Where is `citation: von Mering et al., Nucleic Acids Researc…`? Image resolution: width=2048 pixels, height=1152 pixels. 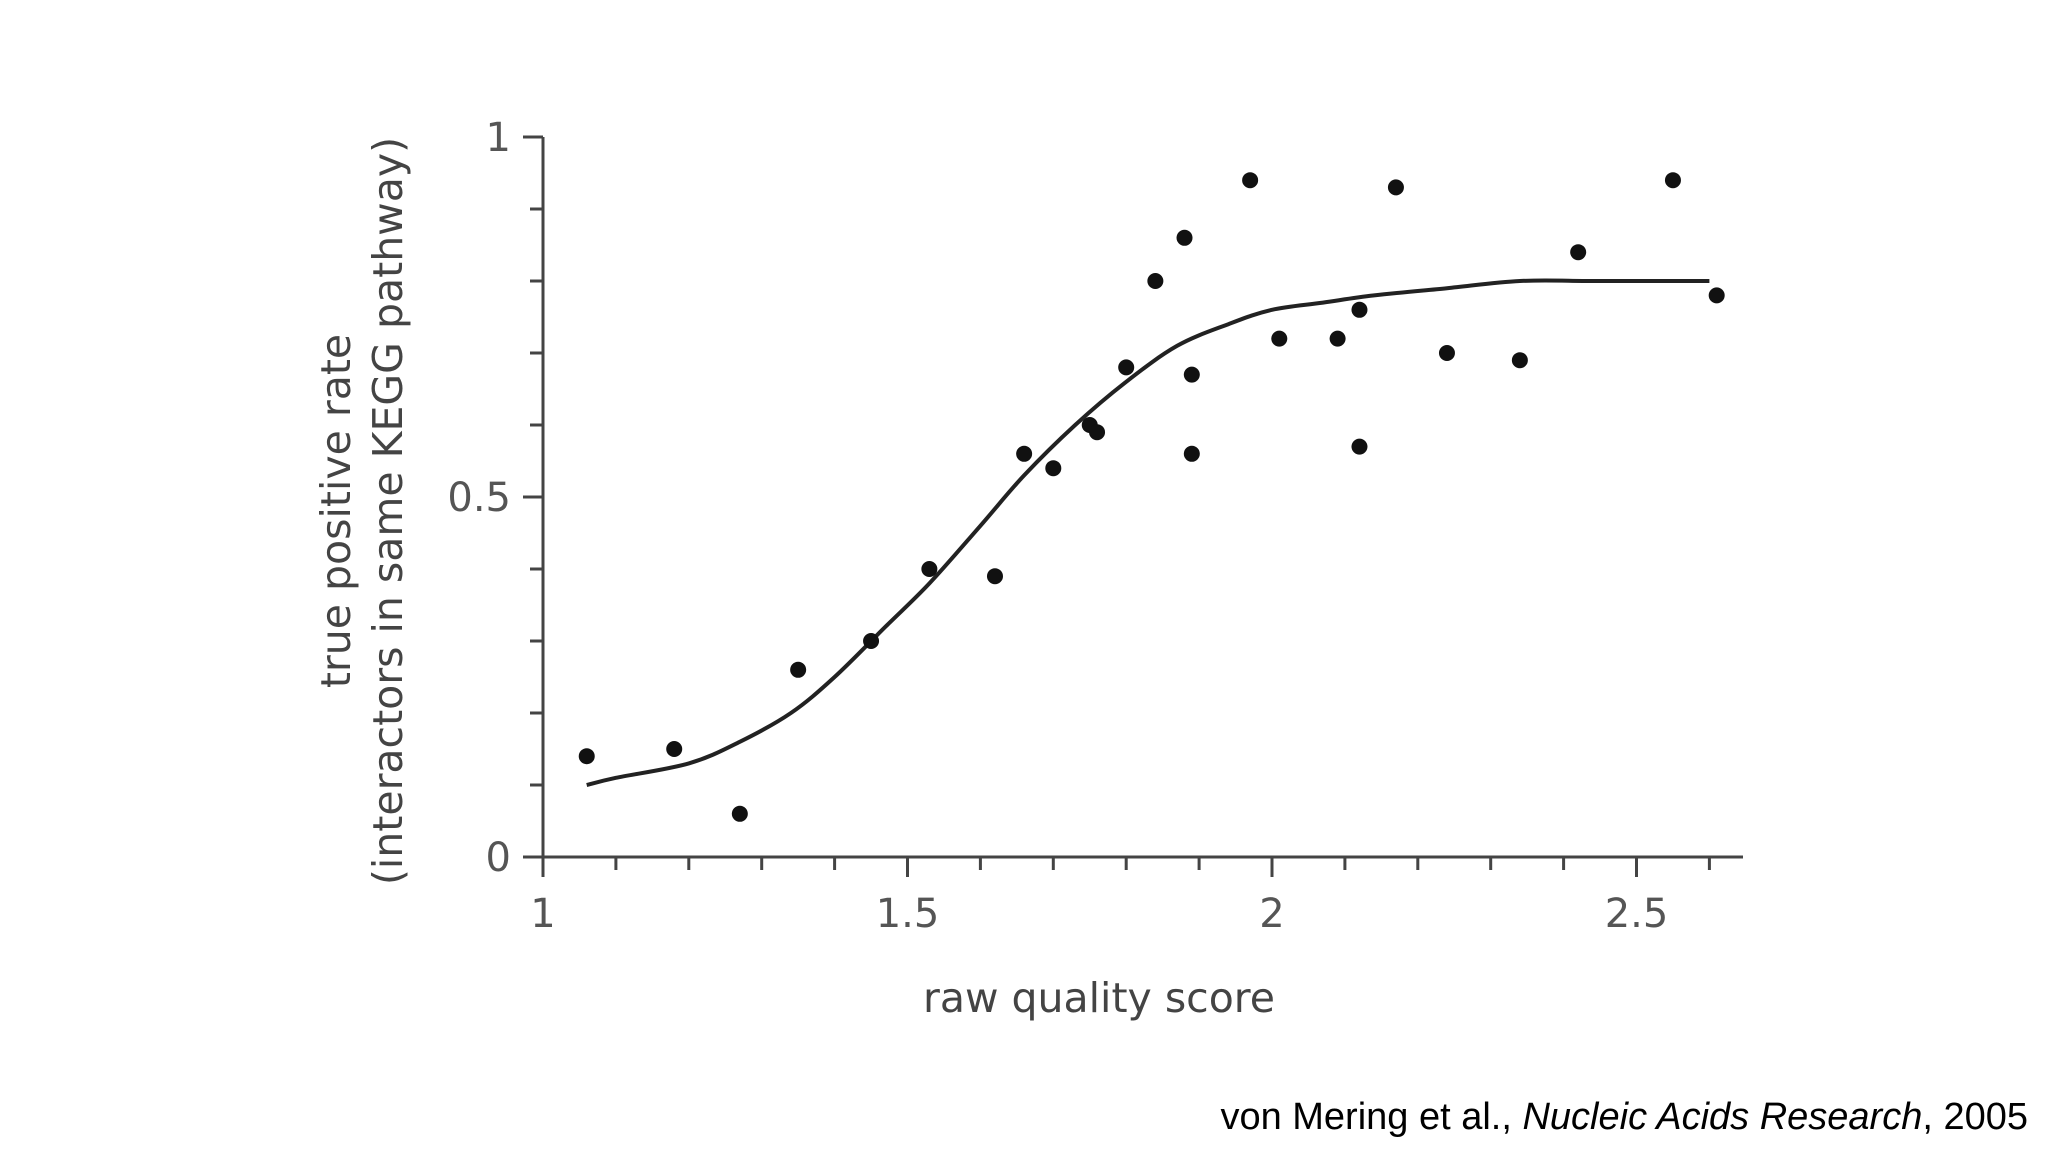
citation: von Mering et al., Nucleic Acids Researc… is located at coordinates (1624, 1117).